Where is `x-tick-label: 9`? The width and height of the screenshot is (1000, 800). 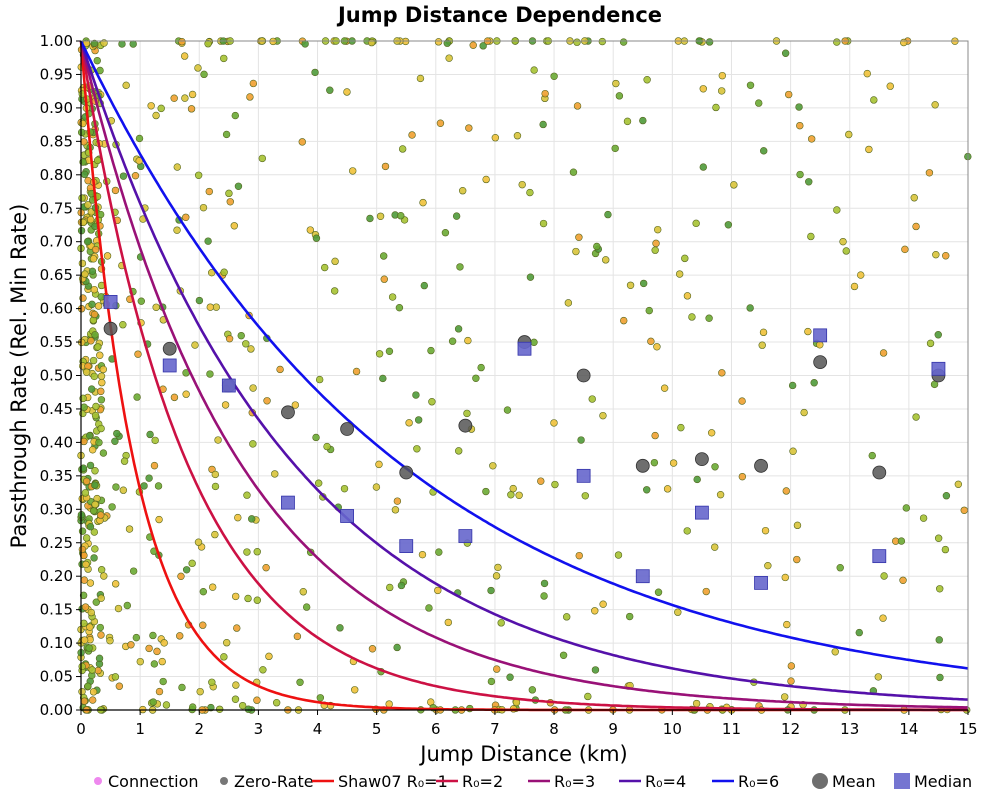
x-tick-label: 9 is located at coordinates (613, 729).